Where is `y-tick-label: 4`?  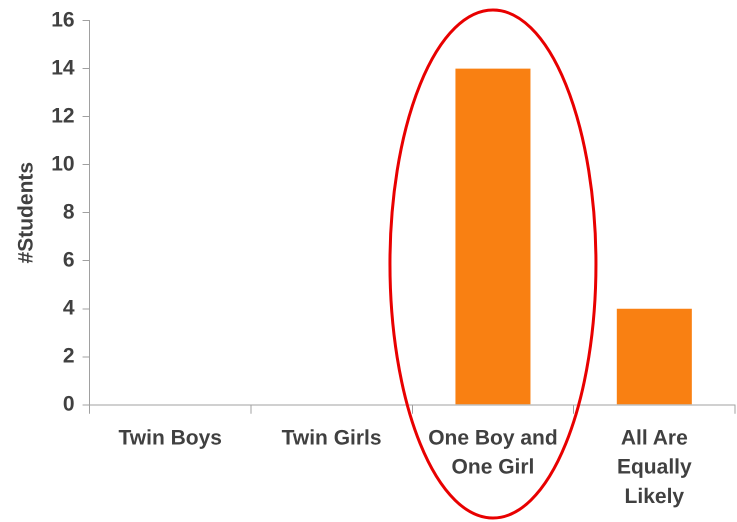 y-tick-label: 4 is located at coordinates (68, 308).